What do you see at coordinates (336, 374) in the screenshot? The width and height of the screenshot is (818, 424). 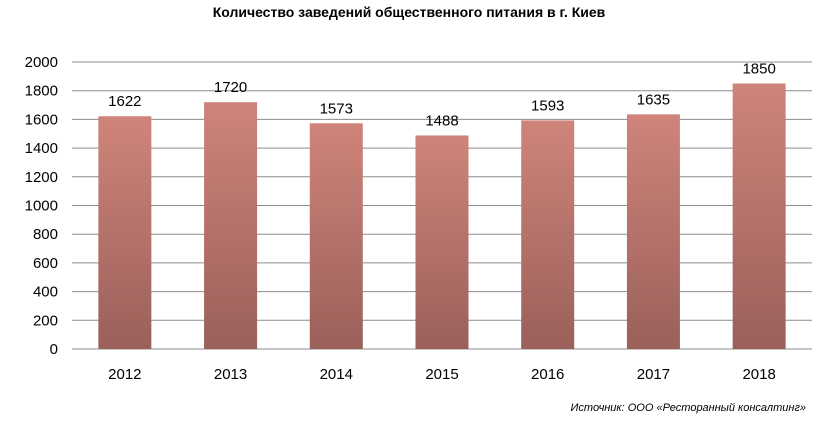 I see `x-tick-label: 2014` at bounding box center [336, 374].